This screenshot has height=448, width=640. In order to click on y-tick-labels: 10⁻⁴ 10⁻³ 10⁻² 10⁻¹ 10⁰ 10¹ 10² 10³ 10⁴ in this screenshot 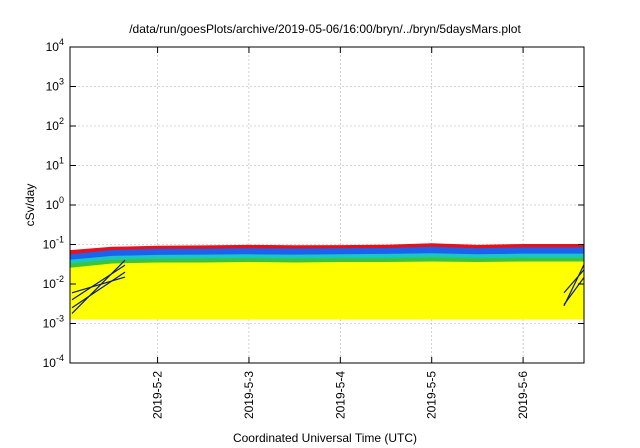, I will do `click(53, 203)`.